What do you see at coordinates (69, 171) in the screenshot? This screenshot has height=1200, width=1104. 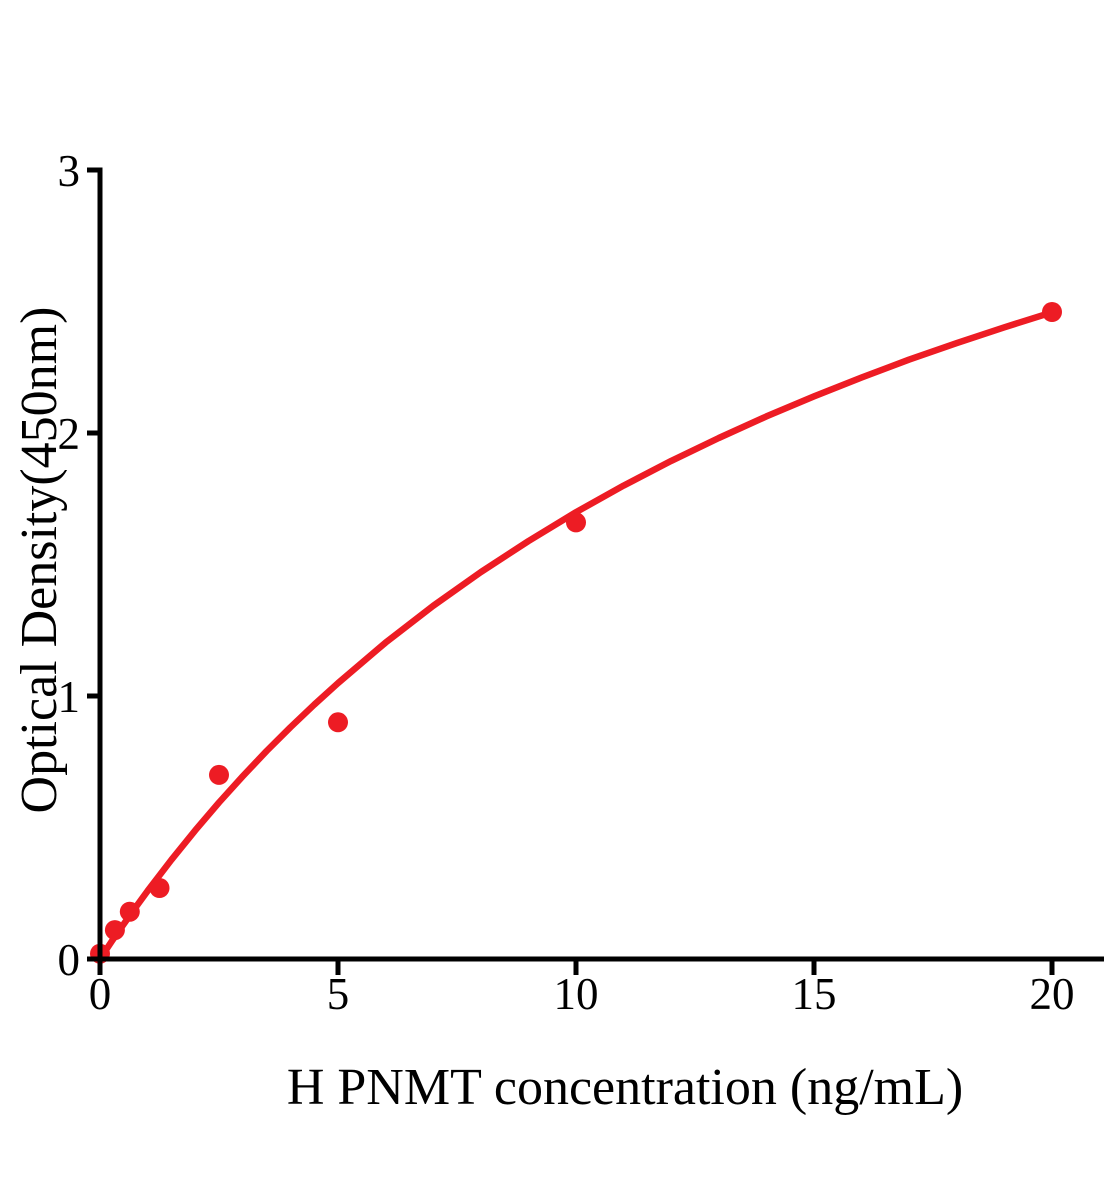 I see `y-tick-label: 3` at bounding box center [69, 171].